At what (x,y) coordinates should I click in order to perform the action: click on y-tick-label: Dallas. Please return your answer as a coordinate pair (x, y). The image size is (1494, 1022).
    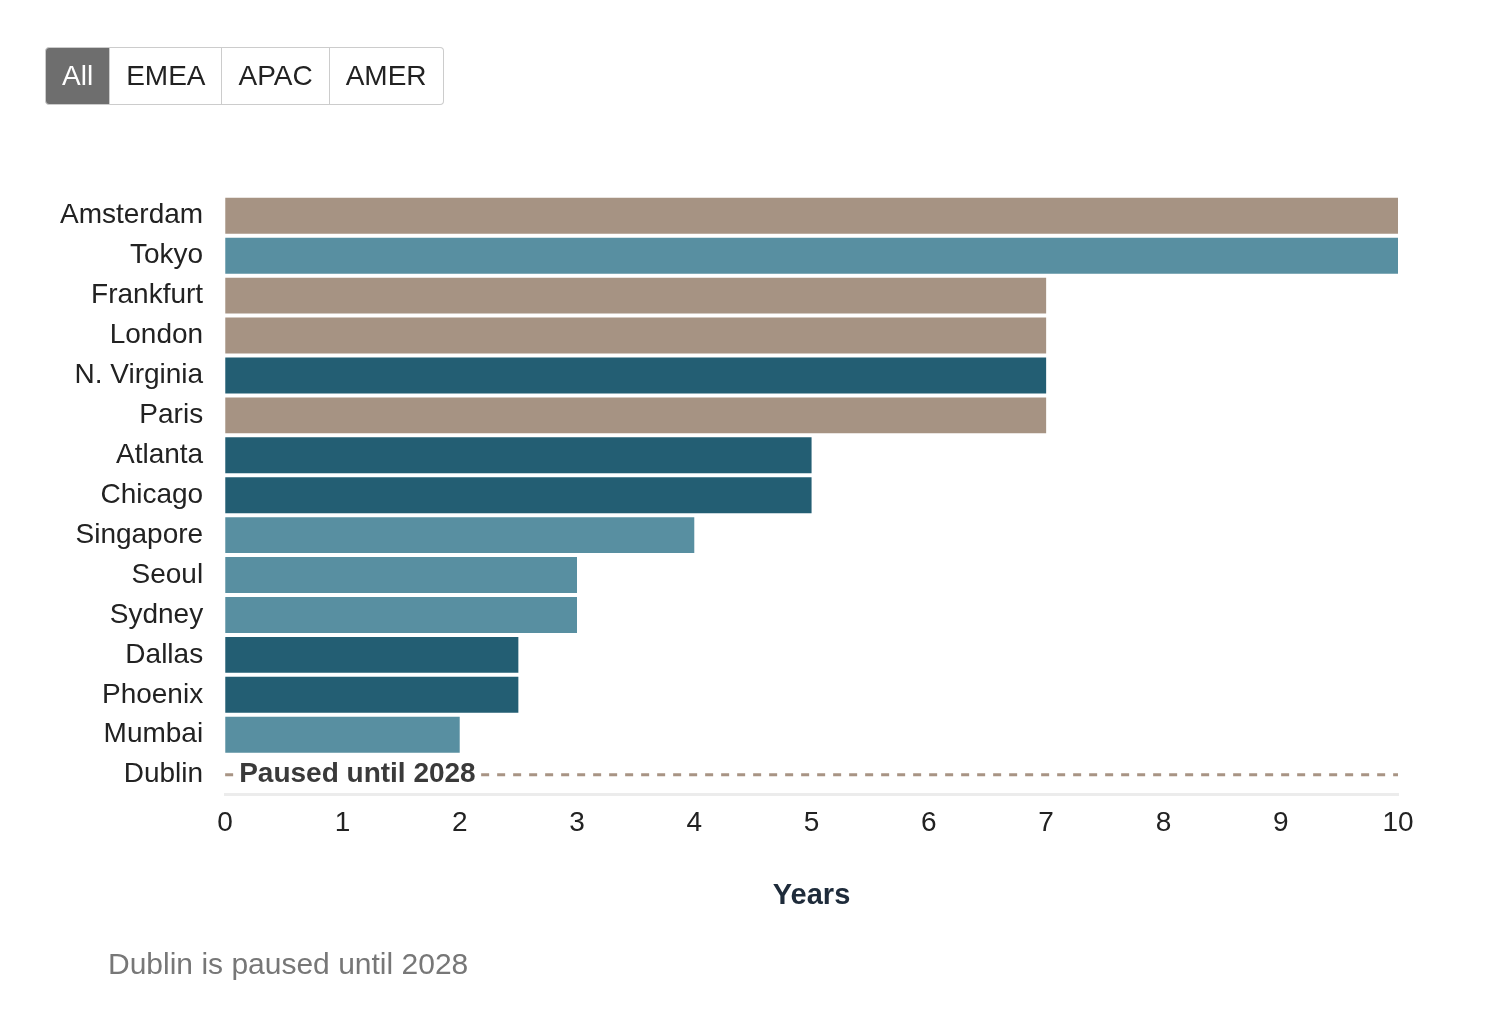
    Looking at the image, I should click on (164, 653).